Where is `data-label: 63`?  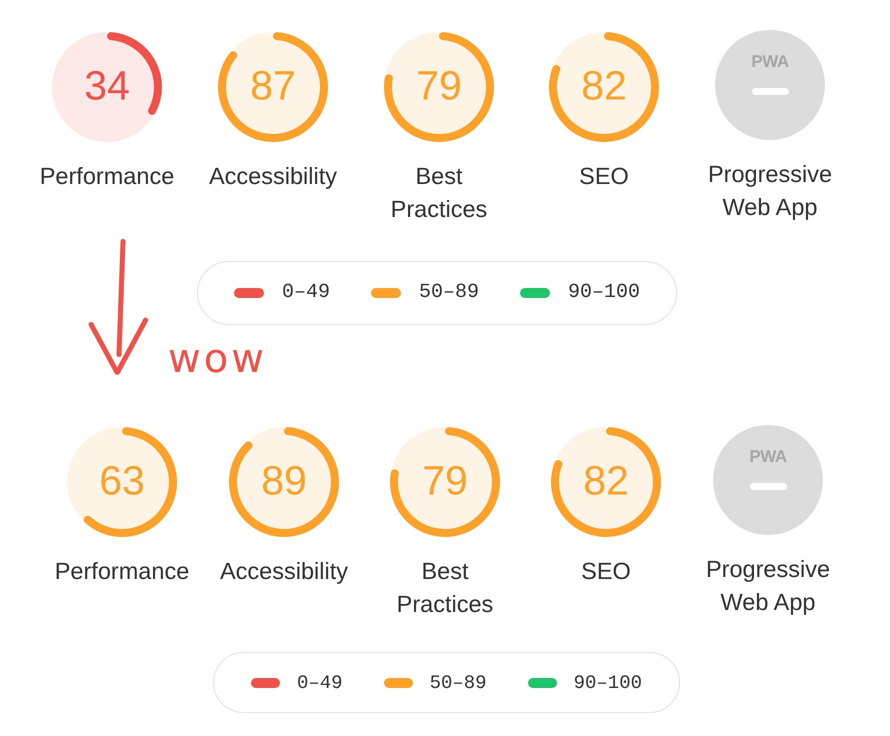 data-label: 63 is located at coordinates (122, 480).